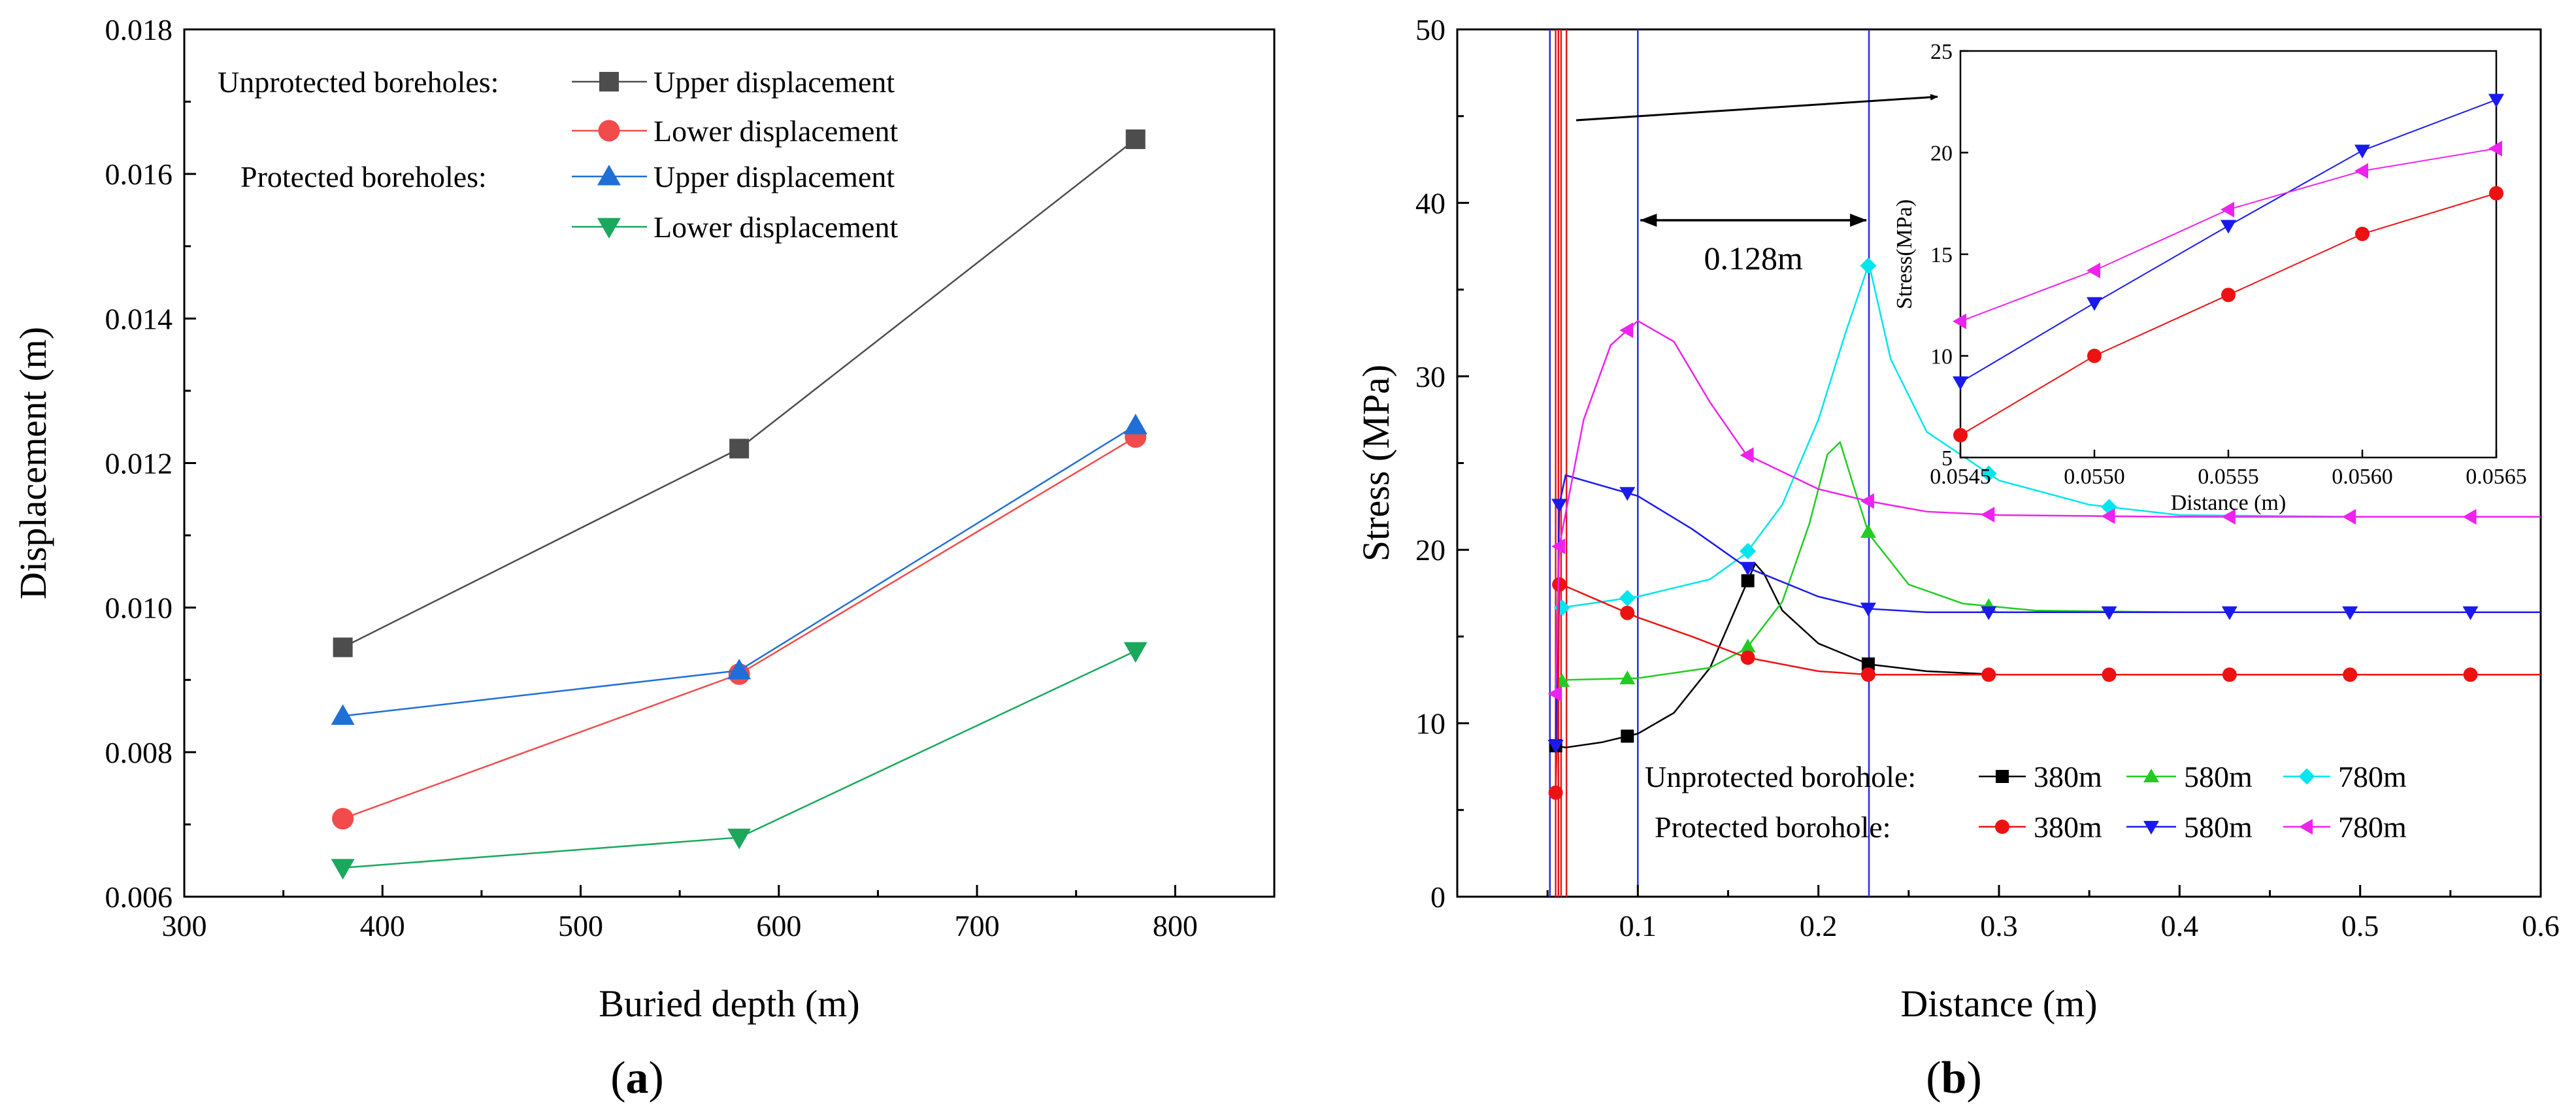 The height and width of the screenshot is (1115, 2576). Describe the element at coordinates (1941, 52) in the screenshot. I see `y-tick-label: 25` at that location.